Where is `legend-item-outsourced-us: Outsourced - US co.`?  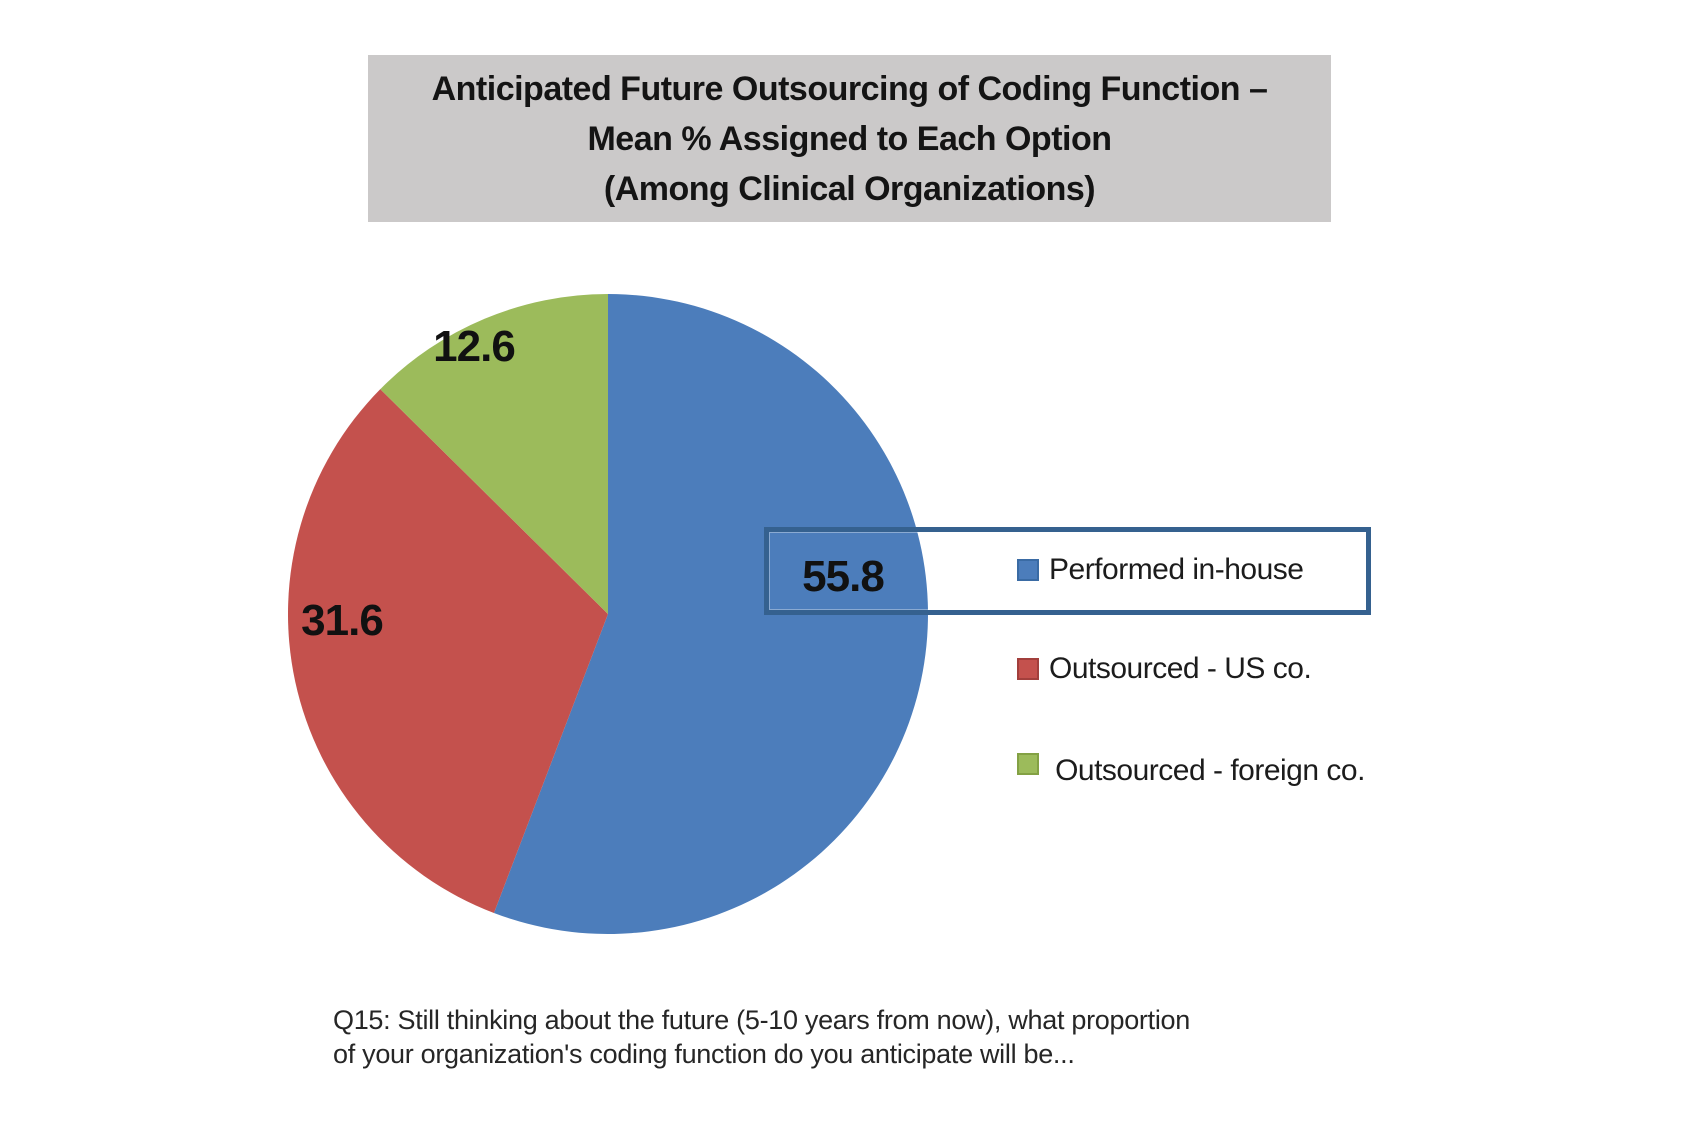 legend-item-outsourced-us: Outsourced - US co. is located at coordinates (1164, 669).